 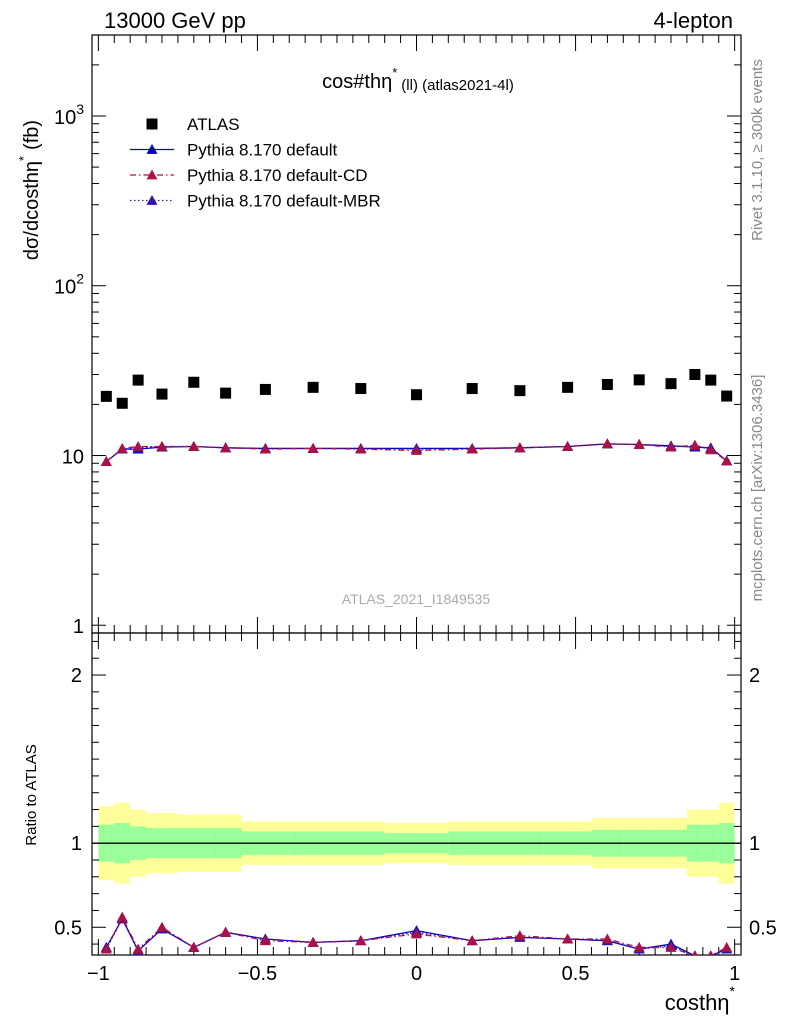 I want to click on x-axis-label: costhη*, so click(x=700, y=999).